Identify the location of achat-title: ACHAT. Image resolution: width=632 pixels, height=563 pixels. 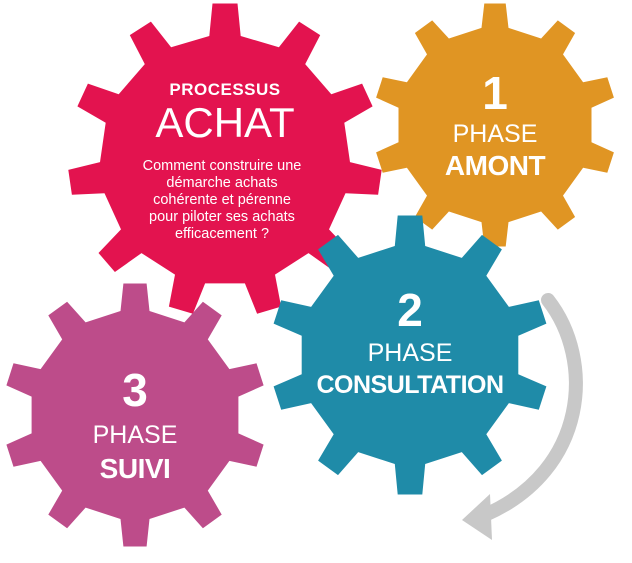
(225, 122).